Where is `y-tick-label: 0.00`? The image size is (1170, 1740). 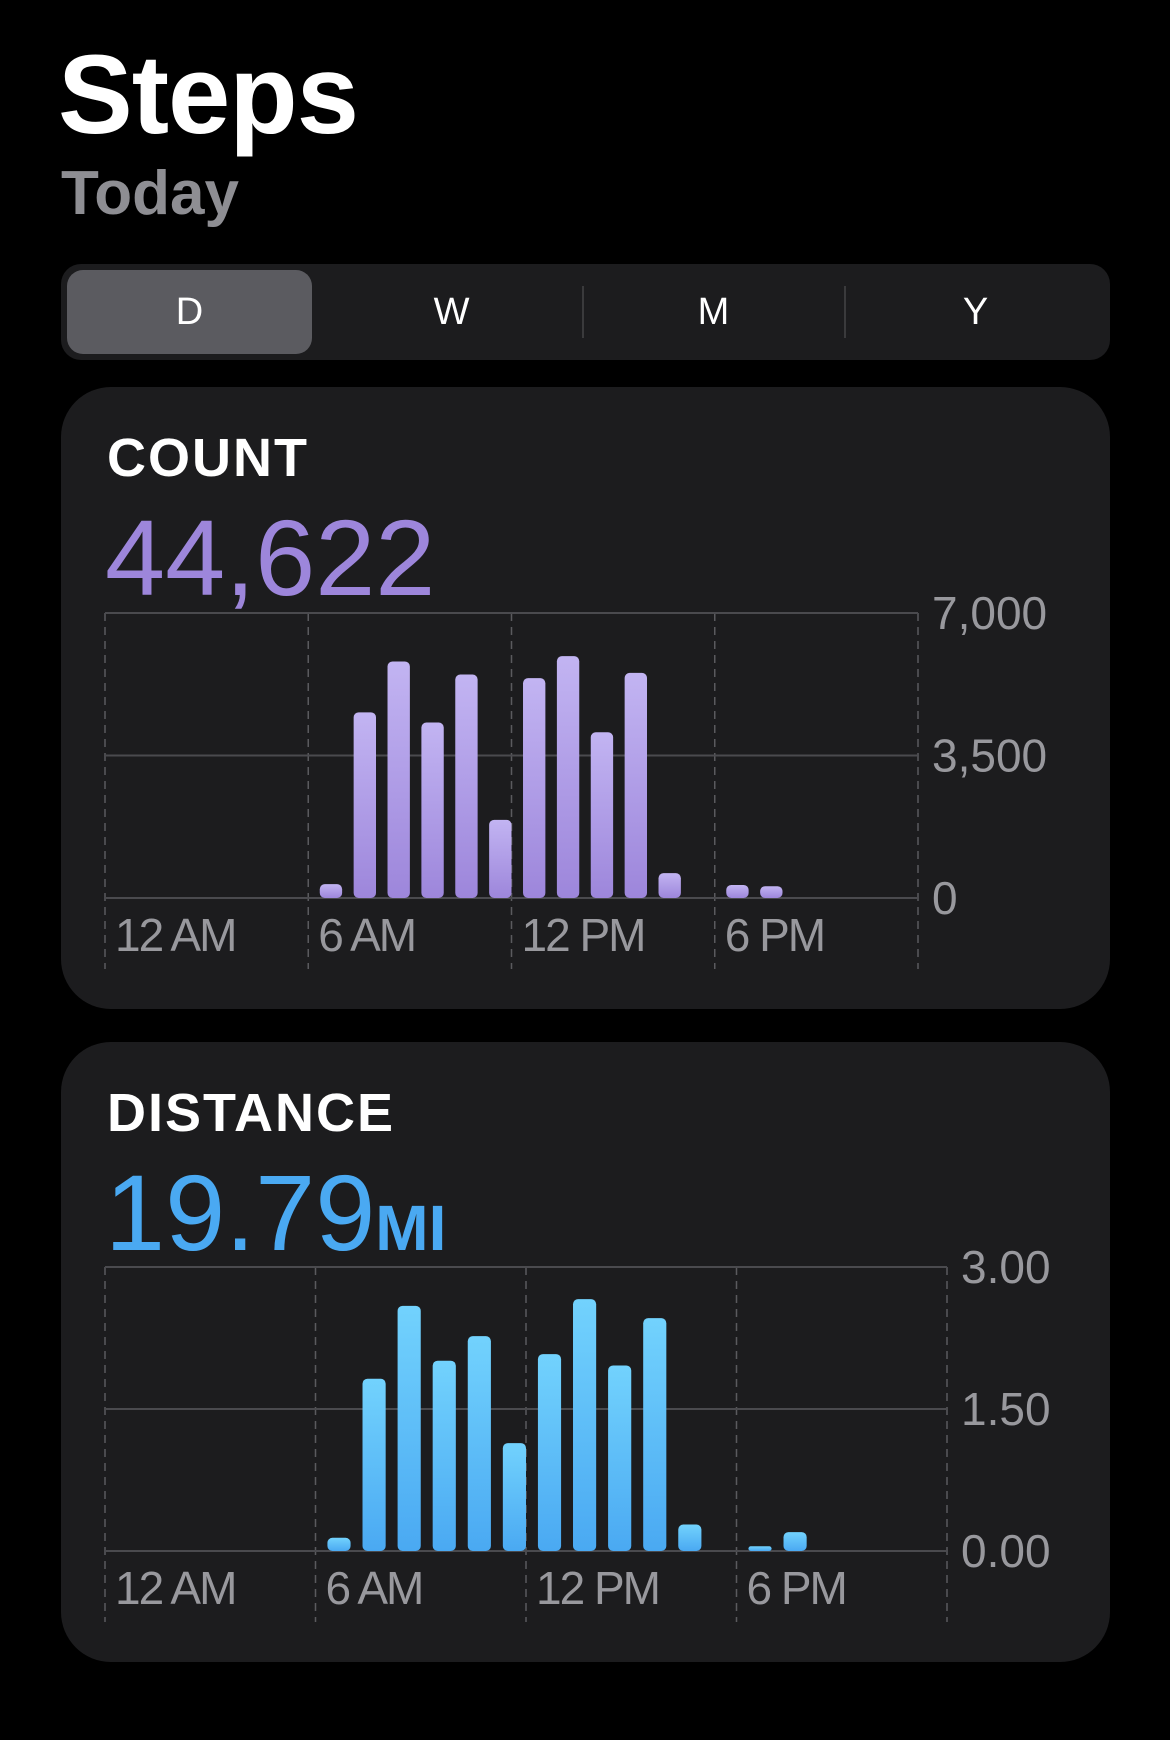 y-tick-label: 0.00 is located at coordinates (1006, 1551).